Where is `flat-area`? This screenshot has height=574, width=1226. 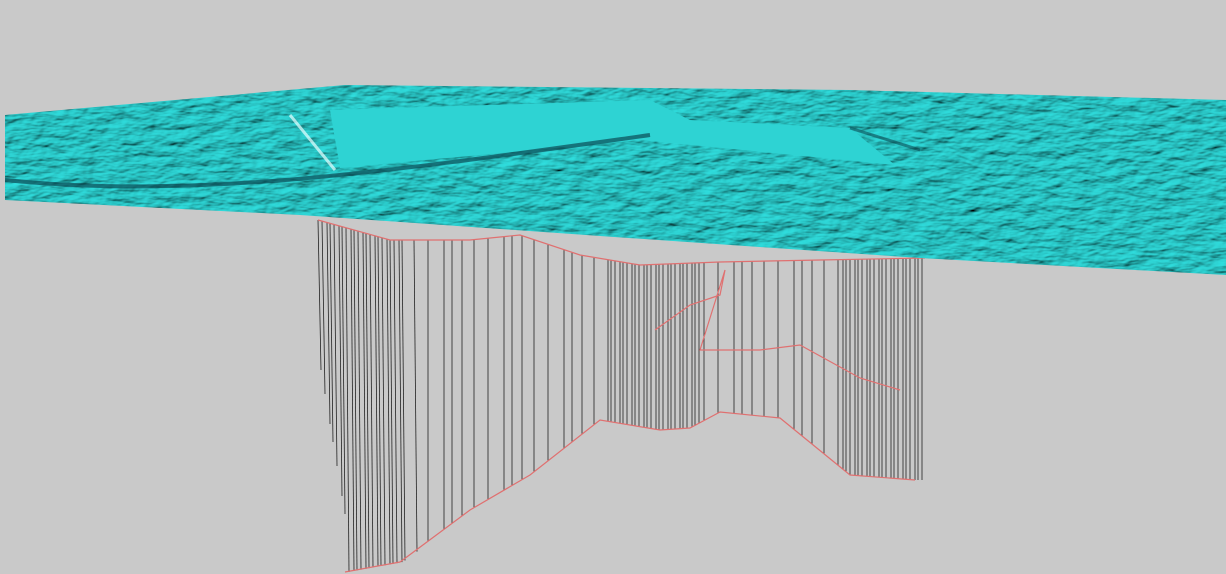
flat-area is located at coordinates (612, 134).